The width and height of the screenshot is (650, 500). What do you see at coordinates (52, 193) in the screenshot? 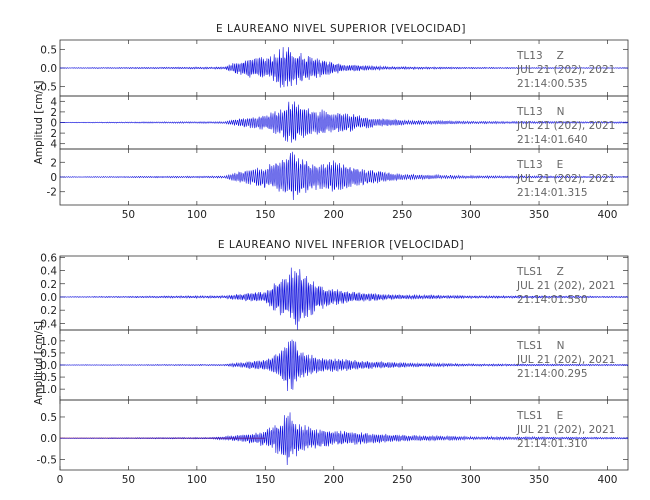
I see `y-tick-label: -2` at bounding box center [52, 193].